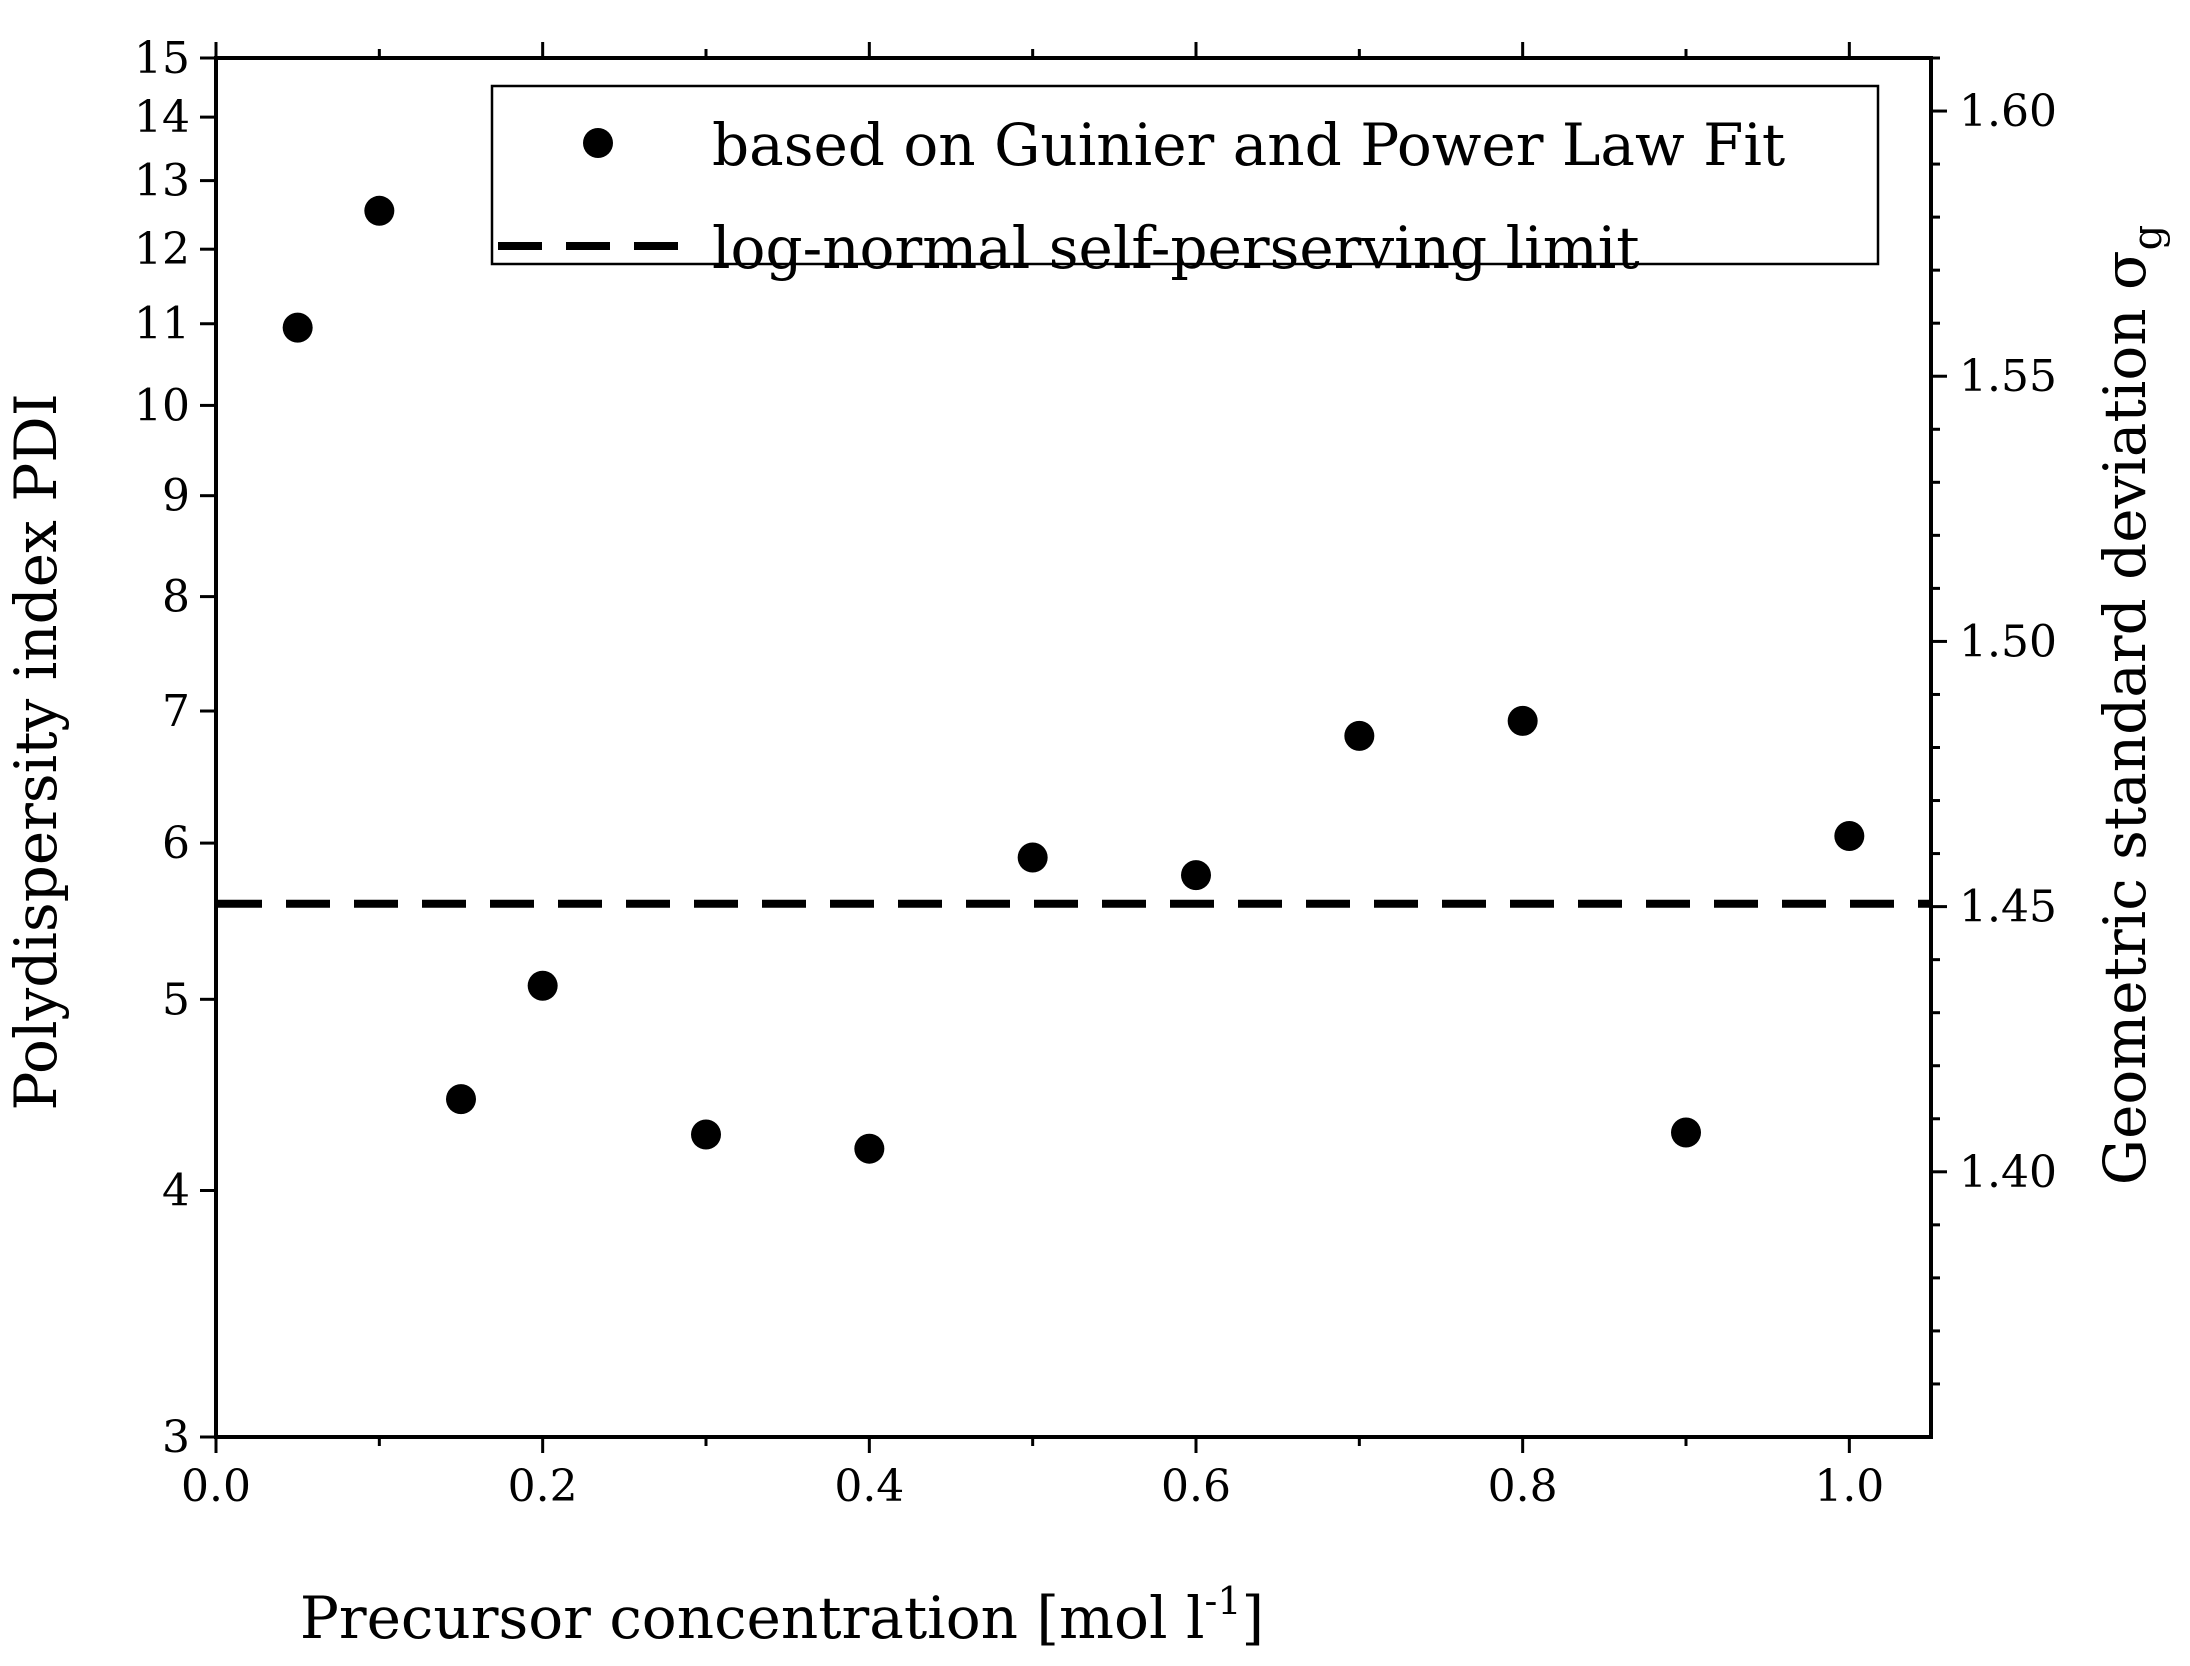  I want to click on y-left-tick-label: 12, so click(162, 249).